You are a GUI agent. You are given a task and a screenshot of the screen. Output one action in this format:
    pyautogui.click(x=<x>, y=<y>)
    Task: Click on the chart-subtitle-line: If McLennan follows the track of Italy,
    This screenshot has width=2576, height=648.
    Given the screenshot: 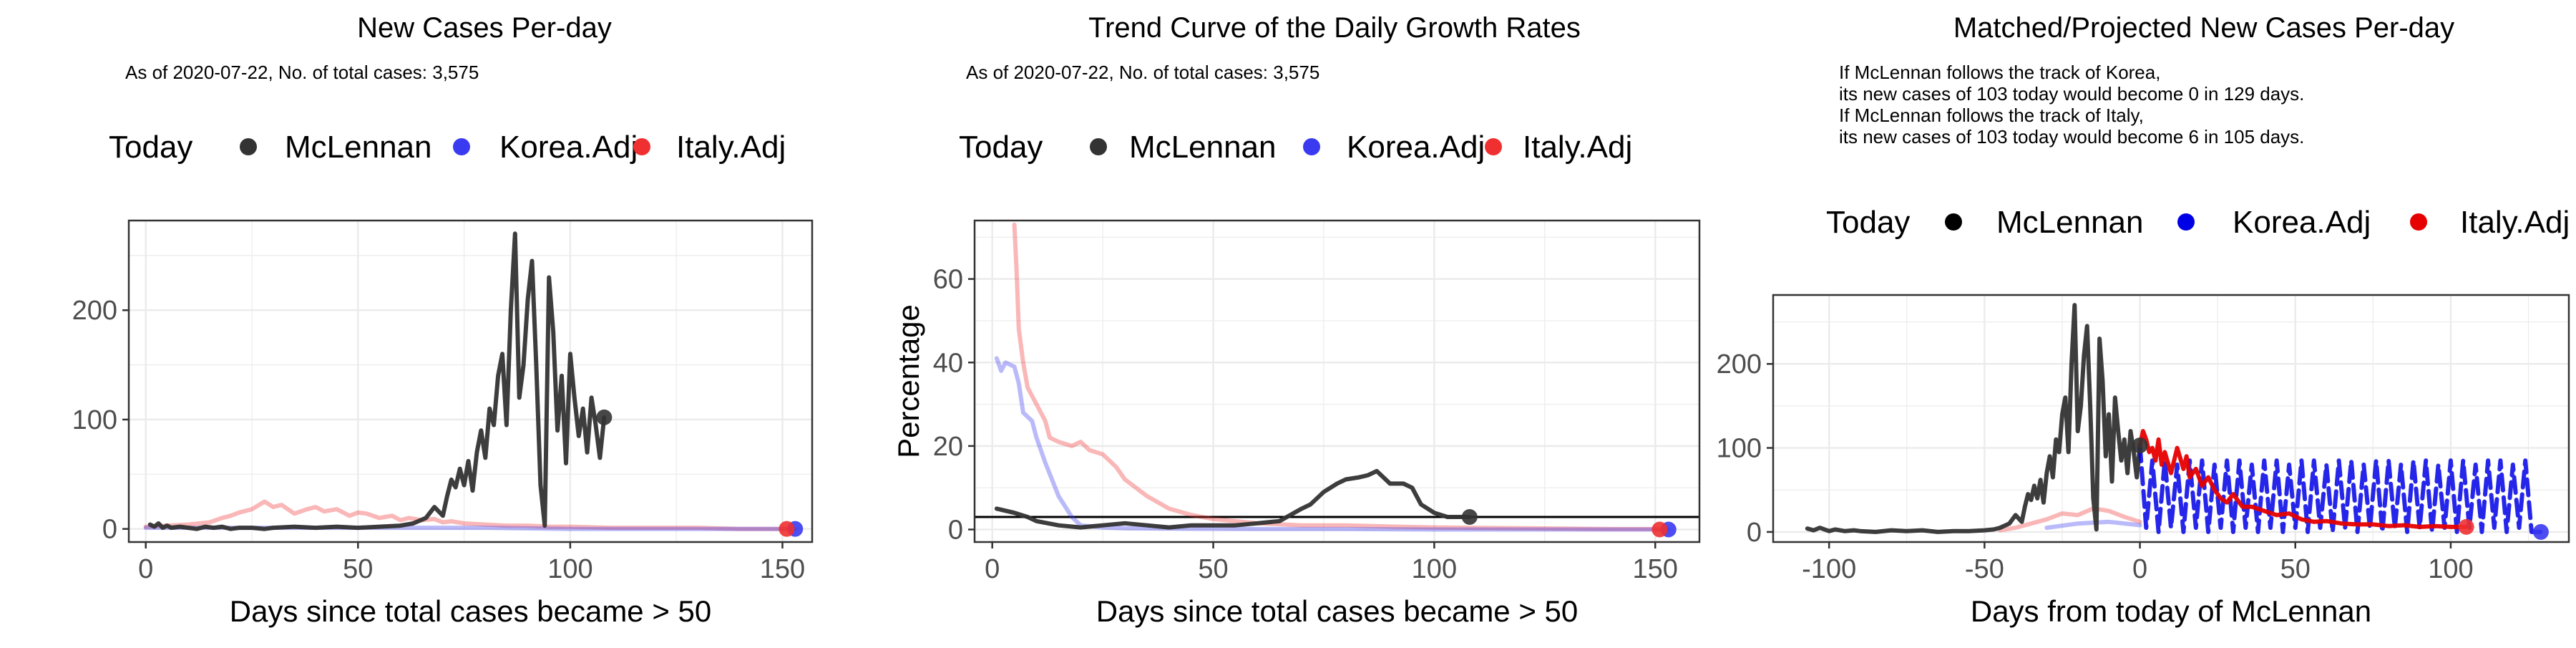 What is the action you would take?
    pyautogui.click(x=1991, y=116)
    